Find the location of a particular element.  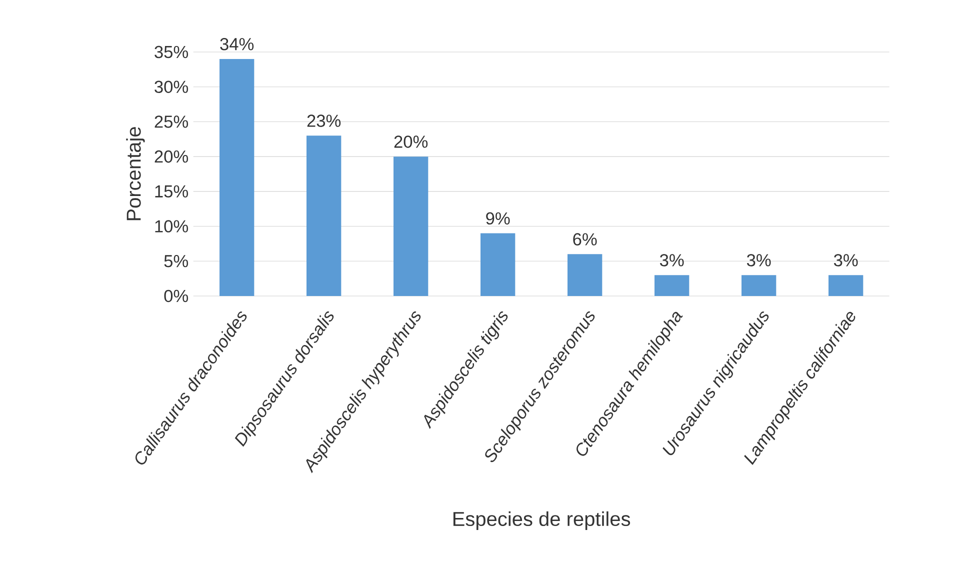

data-label: 6% is located at coordinates (585, 239).